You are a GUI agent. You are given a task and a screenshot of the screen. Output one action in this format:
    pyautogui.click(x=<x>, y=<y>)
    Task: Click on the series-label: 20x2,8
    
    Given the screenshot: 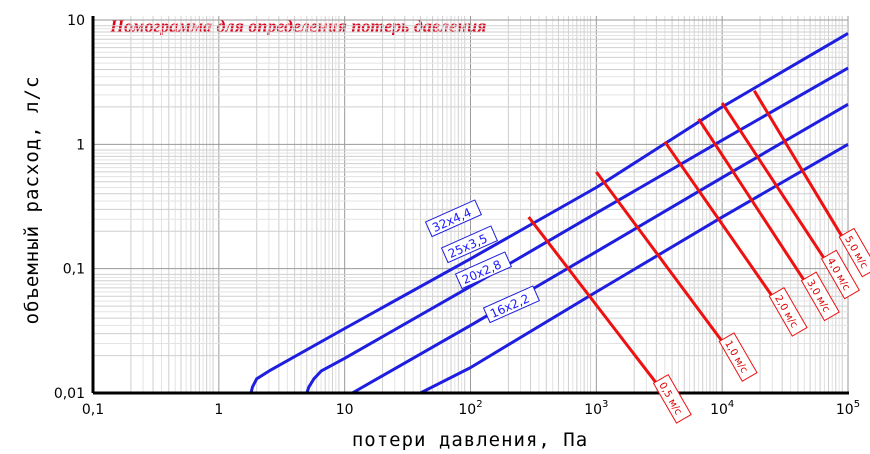 What is the action you would take?
    pyautogui.click(x=483, y=270)
    